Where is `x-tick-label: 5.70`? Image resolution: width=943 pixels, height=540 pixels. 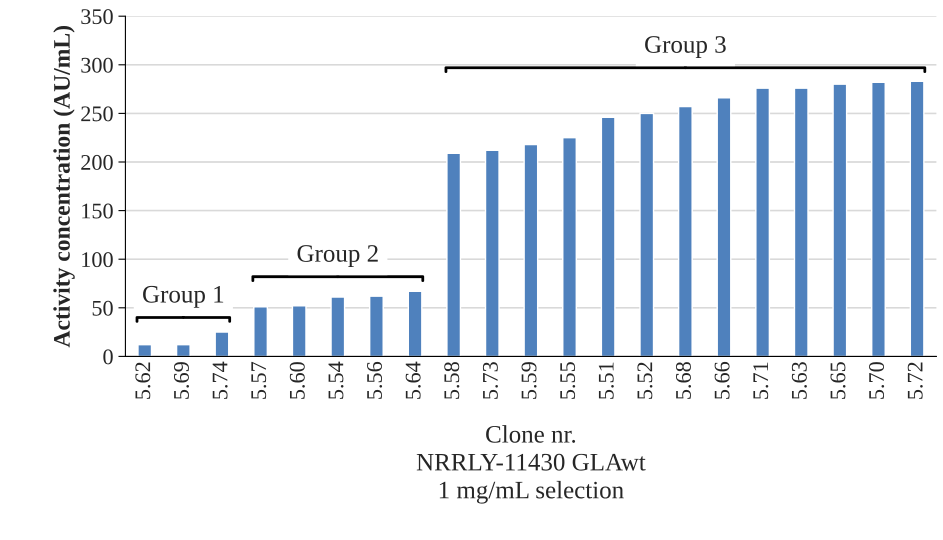 x-tick-label: 5.70 is located at coordinates (876, 380).